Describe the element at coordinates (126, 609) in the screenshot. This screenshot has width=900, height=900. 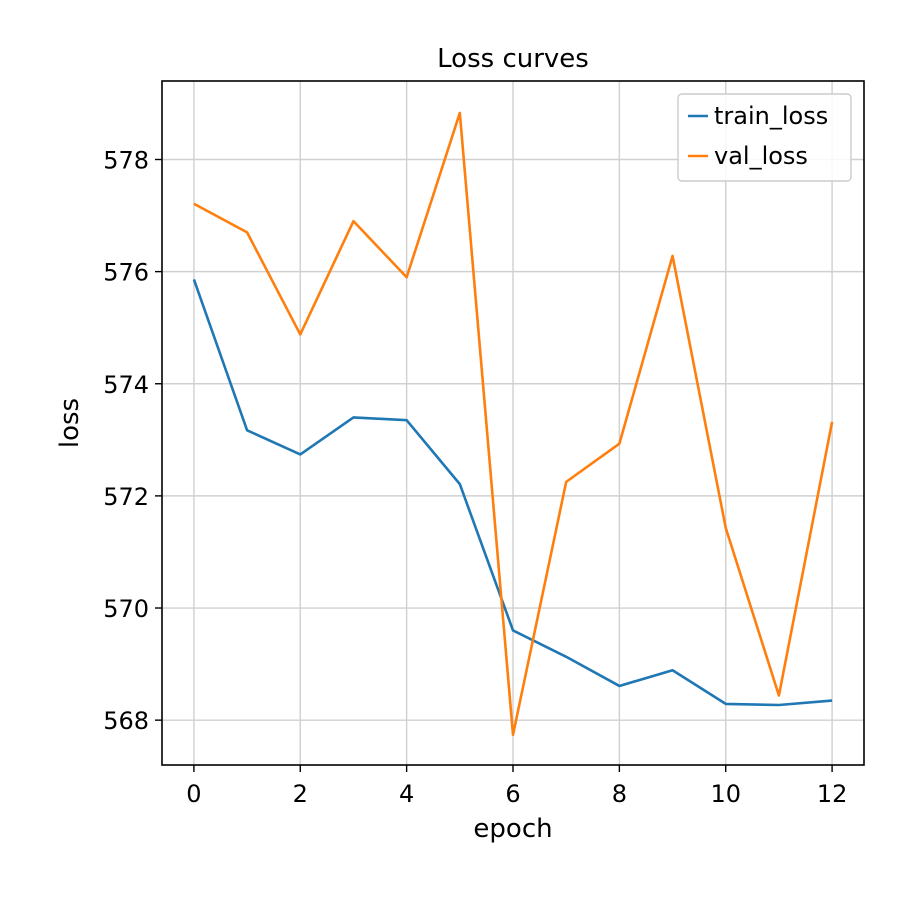
I see `y-tick-label: 570` at that location.